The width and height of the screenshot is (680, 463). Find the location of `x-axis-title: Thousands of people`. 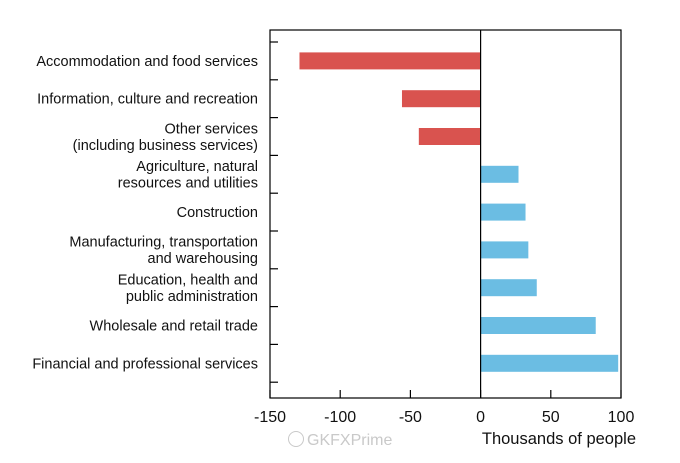

x-axis-title: Thousands of people is located at coordinates (559, 439).